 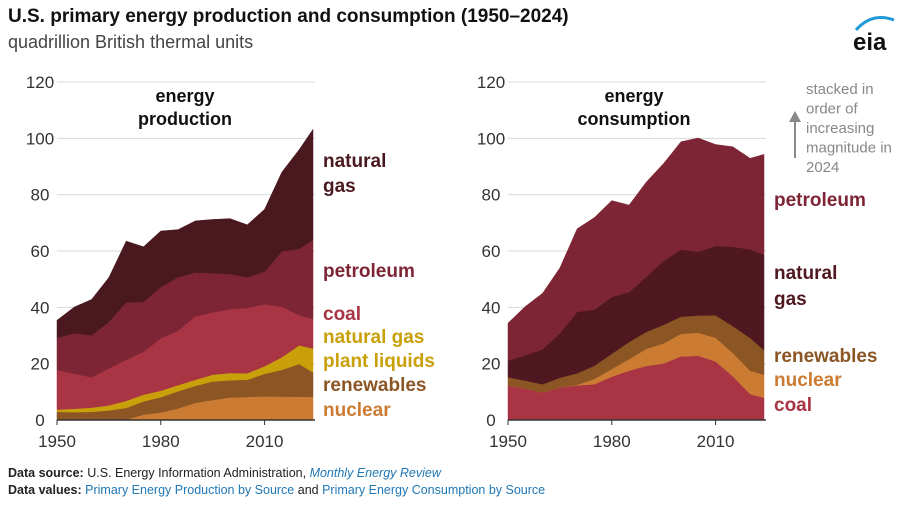 I want to click on arrow-head-icon, so click(x=795, y=116).